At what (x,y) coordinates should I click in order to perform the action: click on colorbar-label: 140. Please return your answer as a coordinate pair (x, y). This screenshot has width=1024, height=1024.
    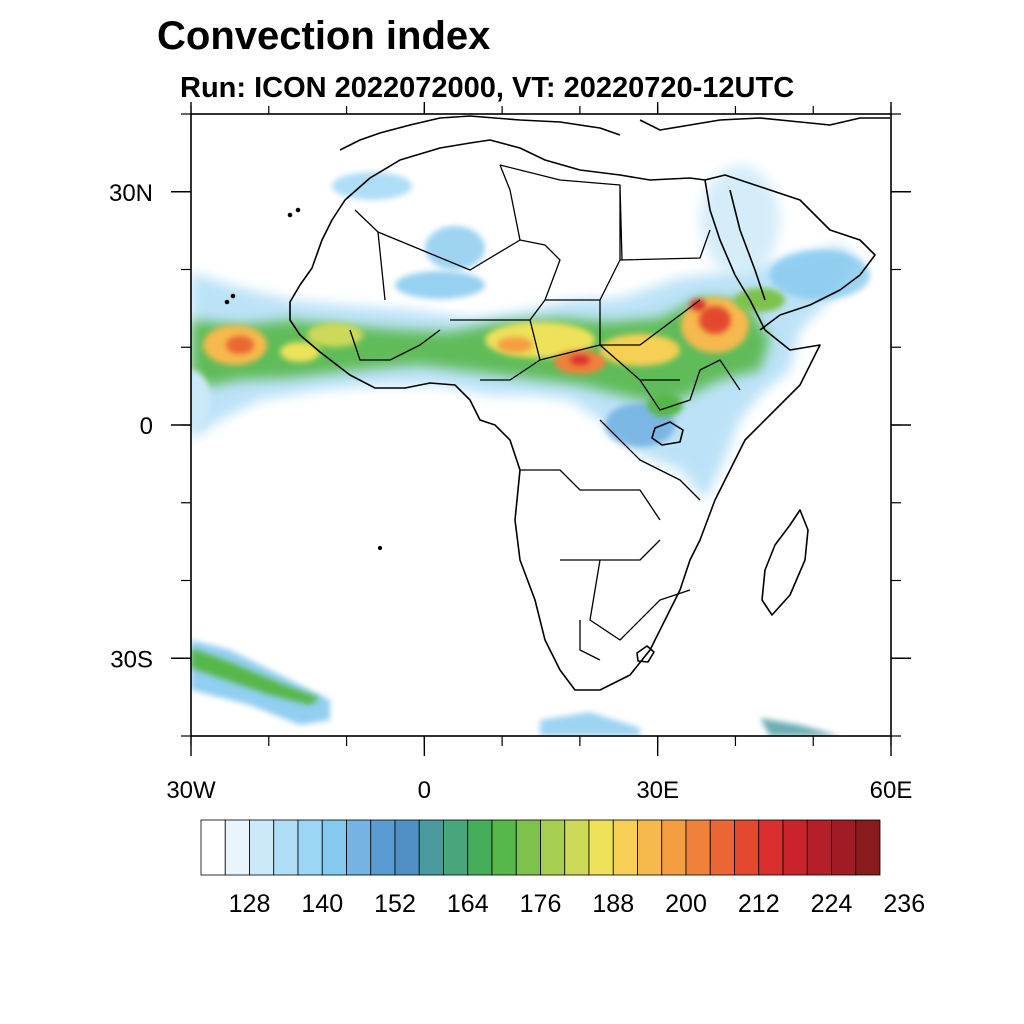
    Looking at the image, I should click on (322, 904).